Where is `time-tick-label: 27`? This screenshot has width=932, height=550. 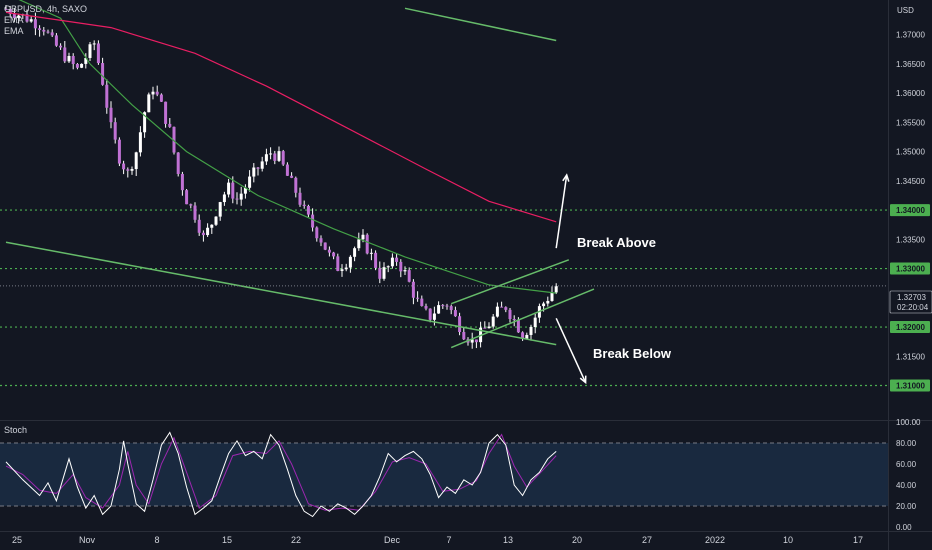 time-tick-label: 27 is located at coordinates (647, 540).